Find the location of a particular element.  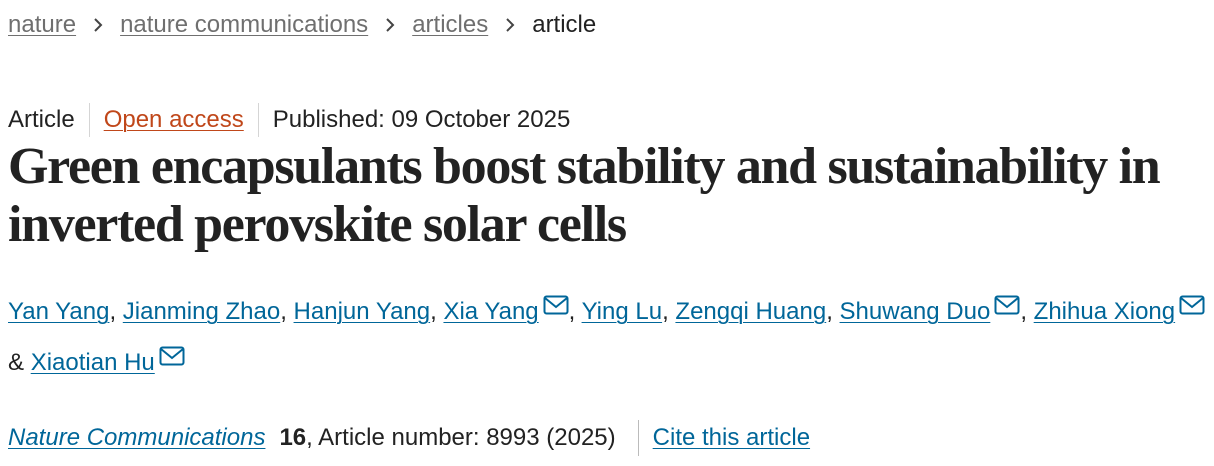

author-name: Xia Yang is located at coordinates (491, 311).